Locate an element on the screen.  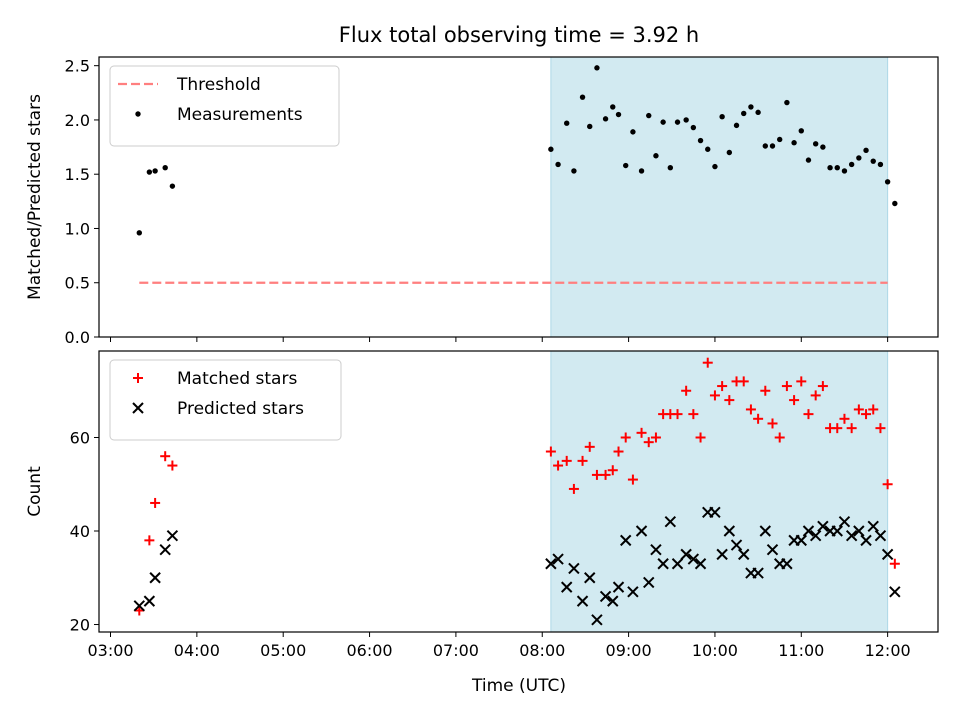
legend-label: Predicted stars is located at coordinates (240, 409).